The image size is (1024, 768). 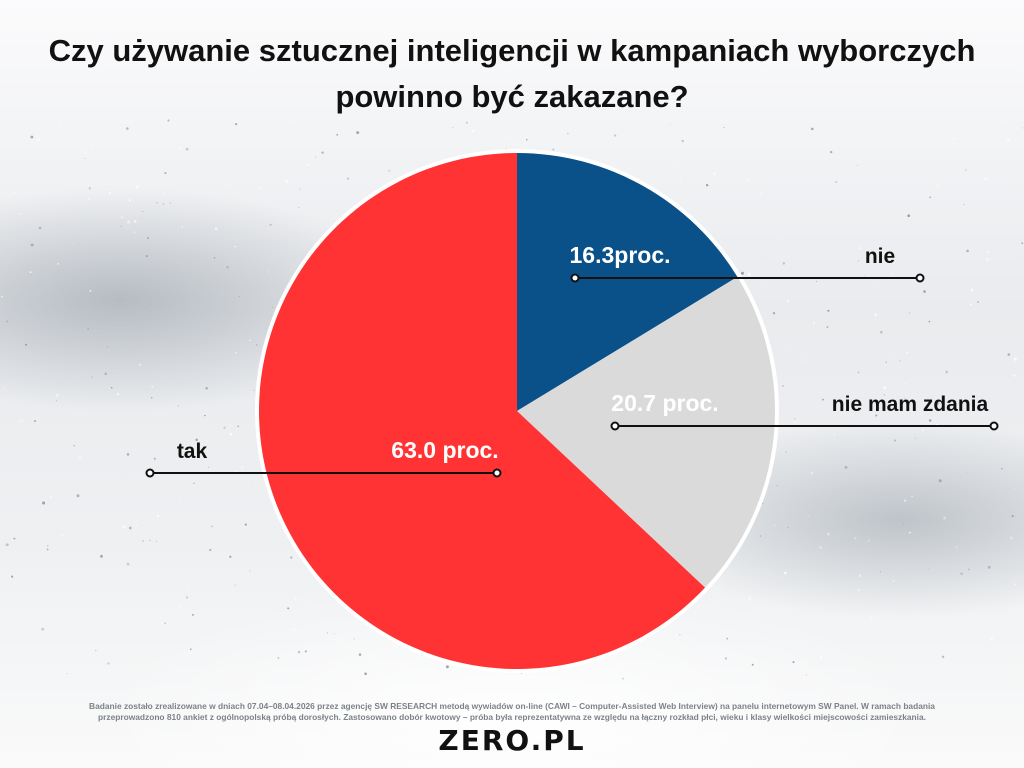 I want to click on pie-slice-nie, so click(x=627, y=282).